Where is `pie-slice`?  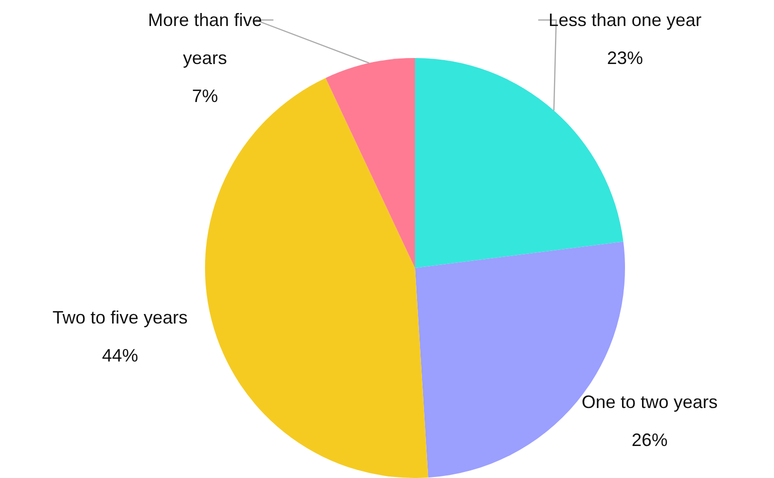 pie-slice is located at coordinates (370, 163).